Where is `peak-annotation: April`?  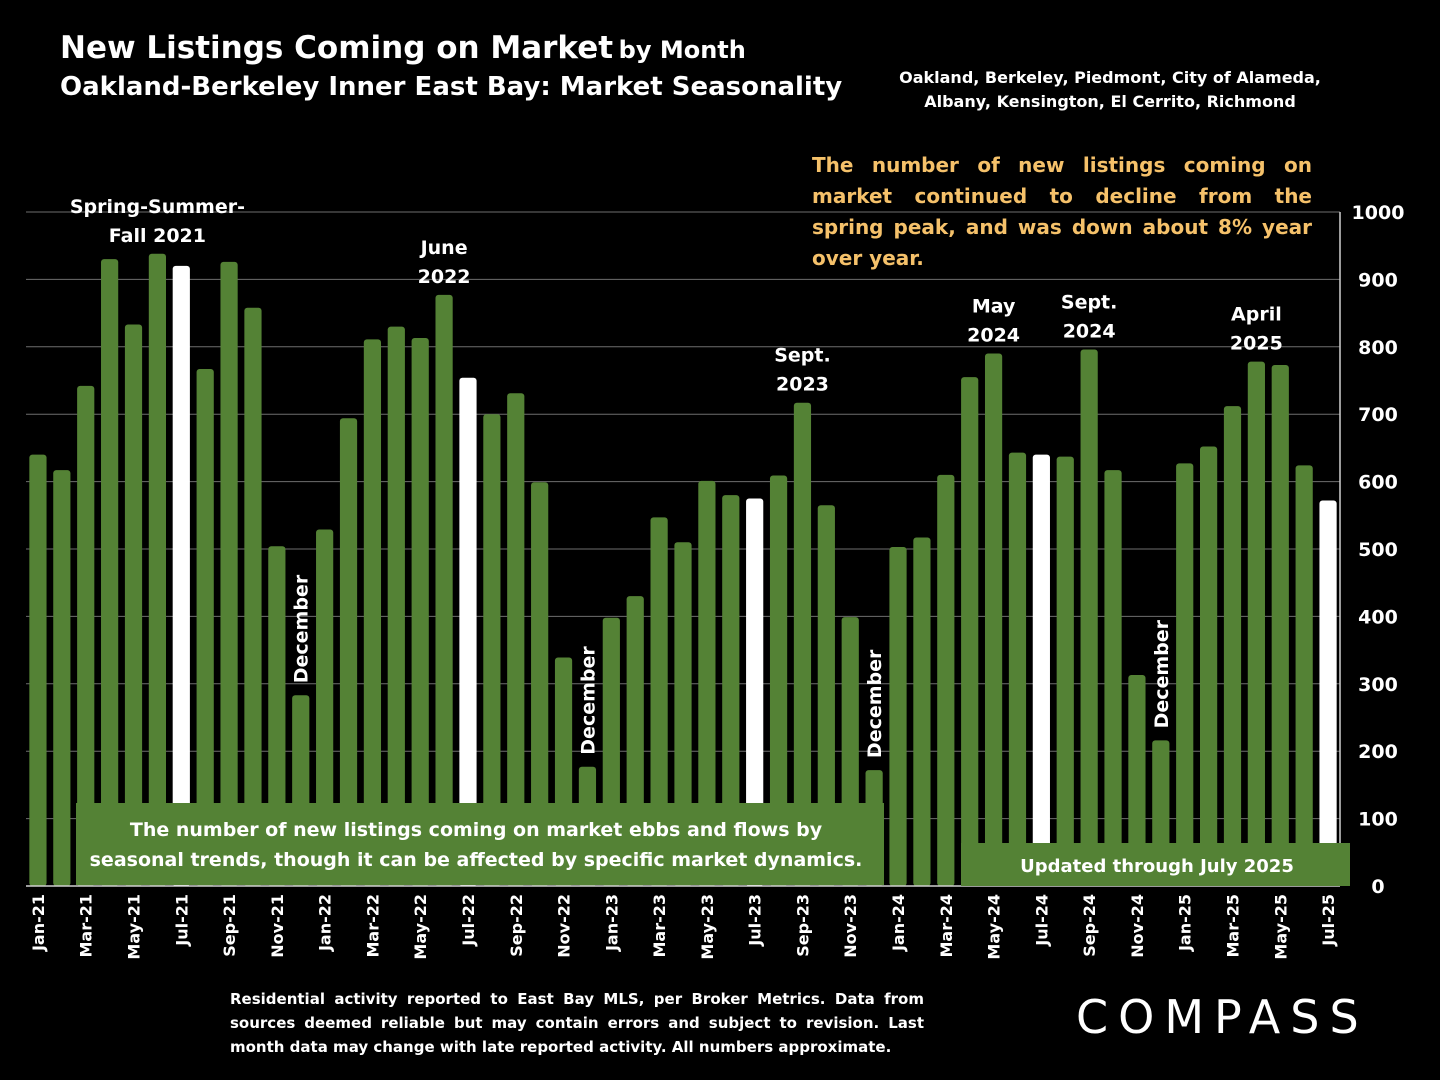 peak-annotation: April is located at coordinates (1256, 315).